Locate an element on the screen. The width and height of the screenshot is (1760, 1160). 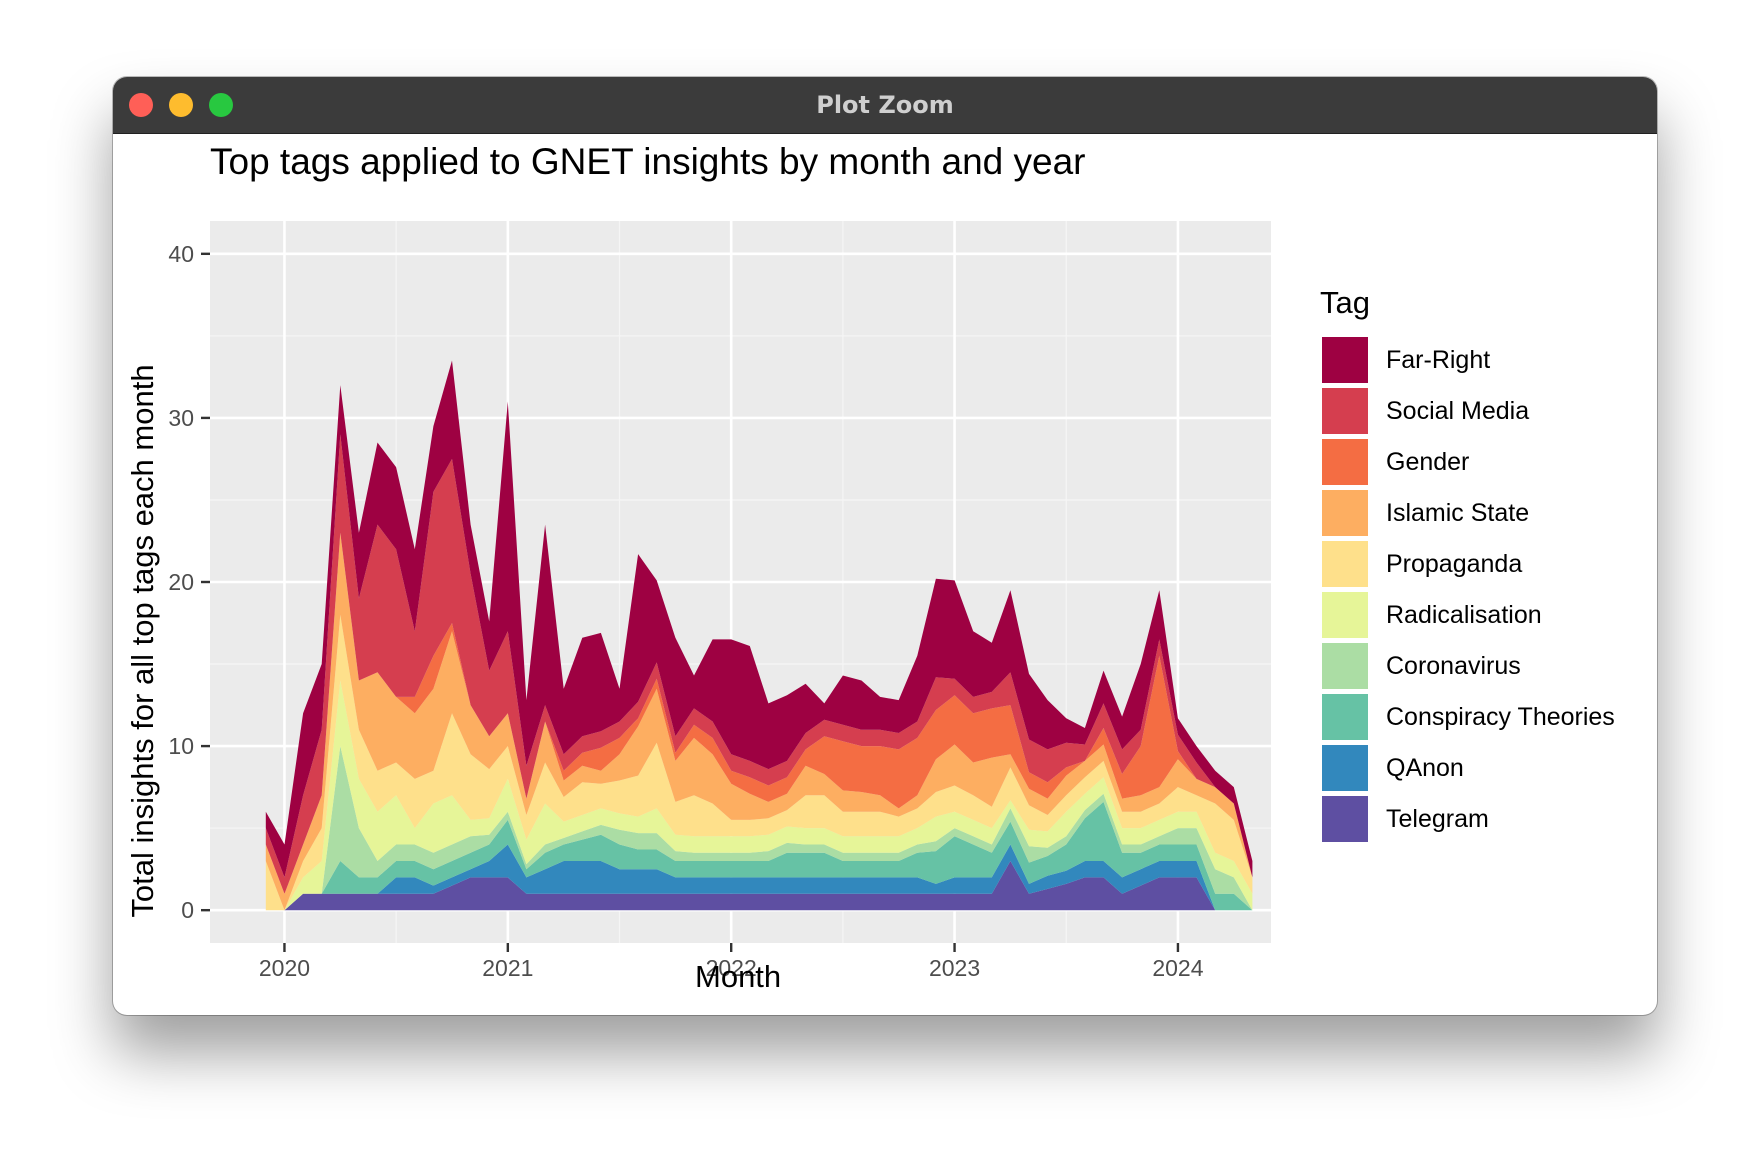
area-conspiracy-theories is located at coordinates (759, 856).